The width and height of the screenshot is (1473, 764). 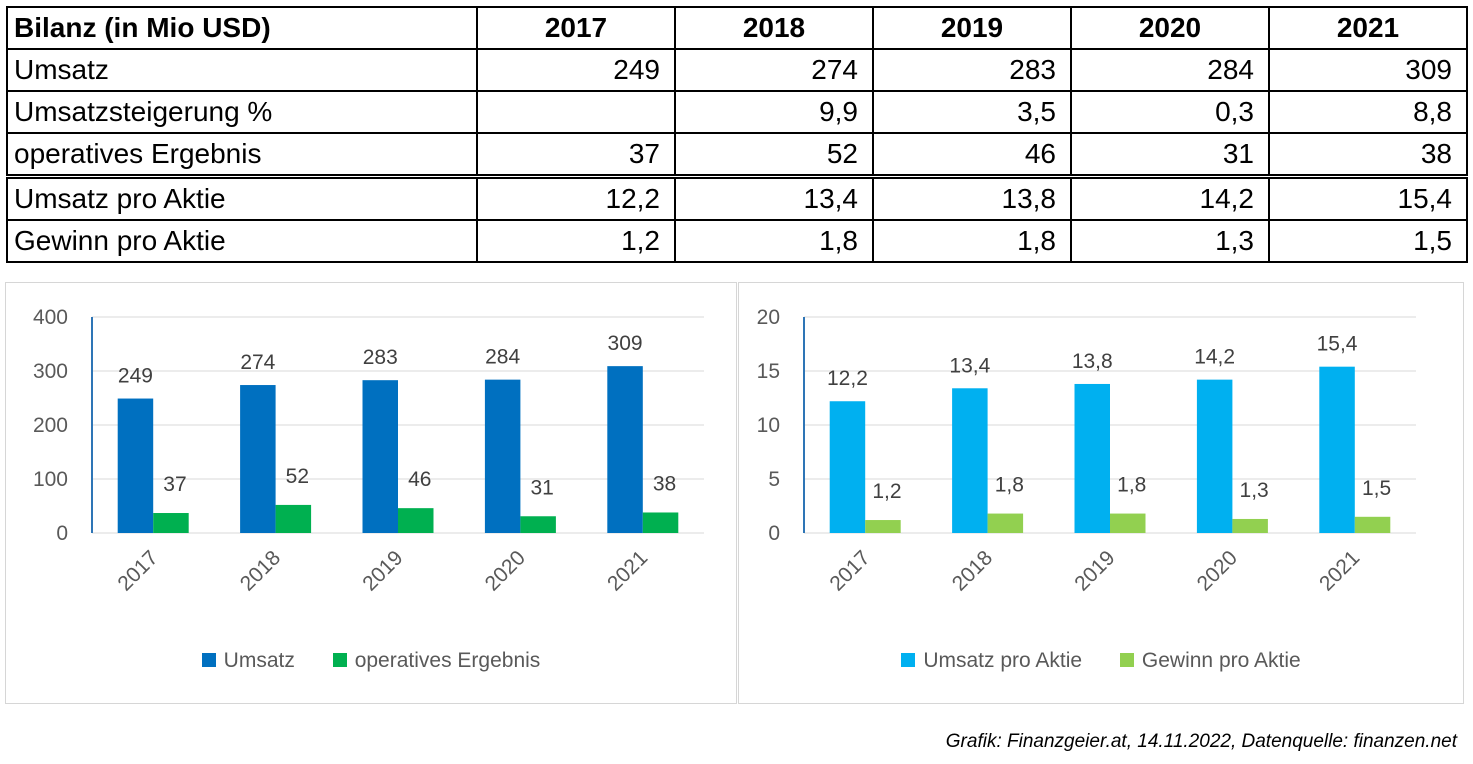 What do you see at coordinates (576, 197) in the screenshot?
I see `table-cell: 12,2` at bounding box center [576, 197].